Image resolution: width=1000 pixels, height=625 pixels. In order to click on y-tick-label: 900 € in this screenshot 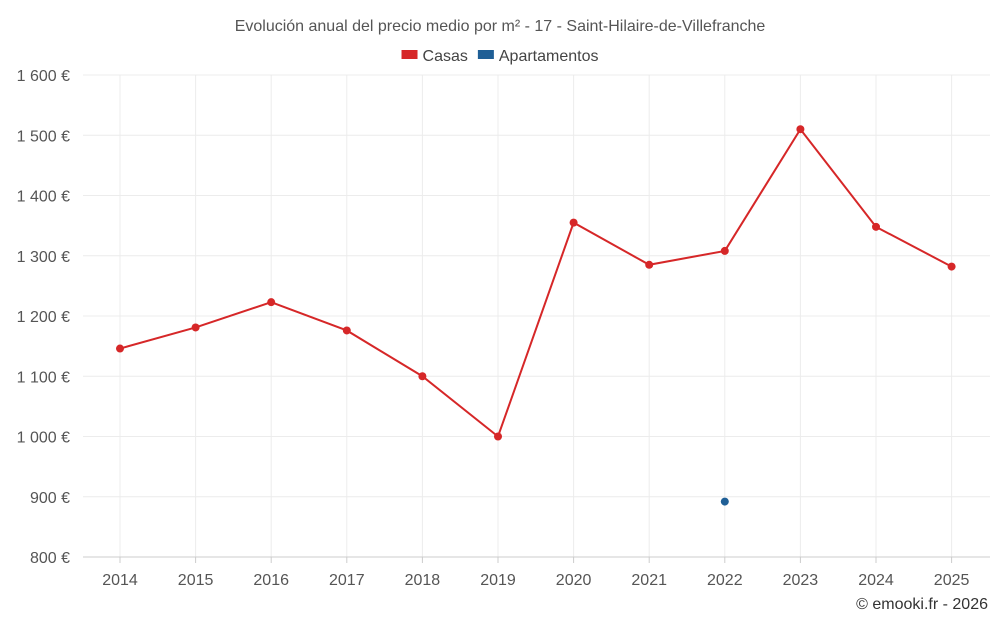, I will do `click(50, 498)`.